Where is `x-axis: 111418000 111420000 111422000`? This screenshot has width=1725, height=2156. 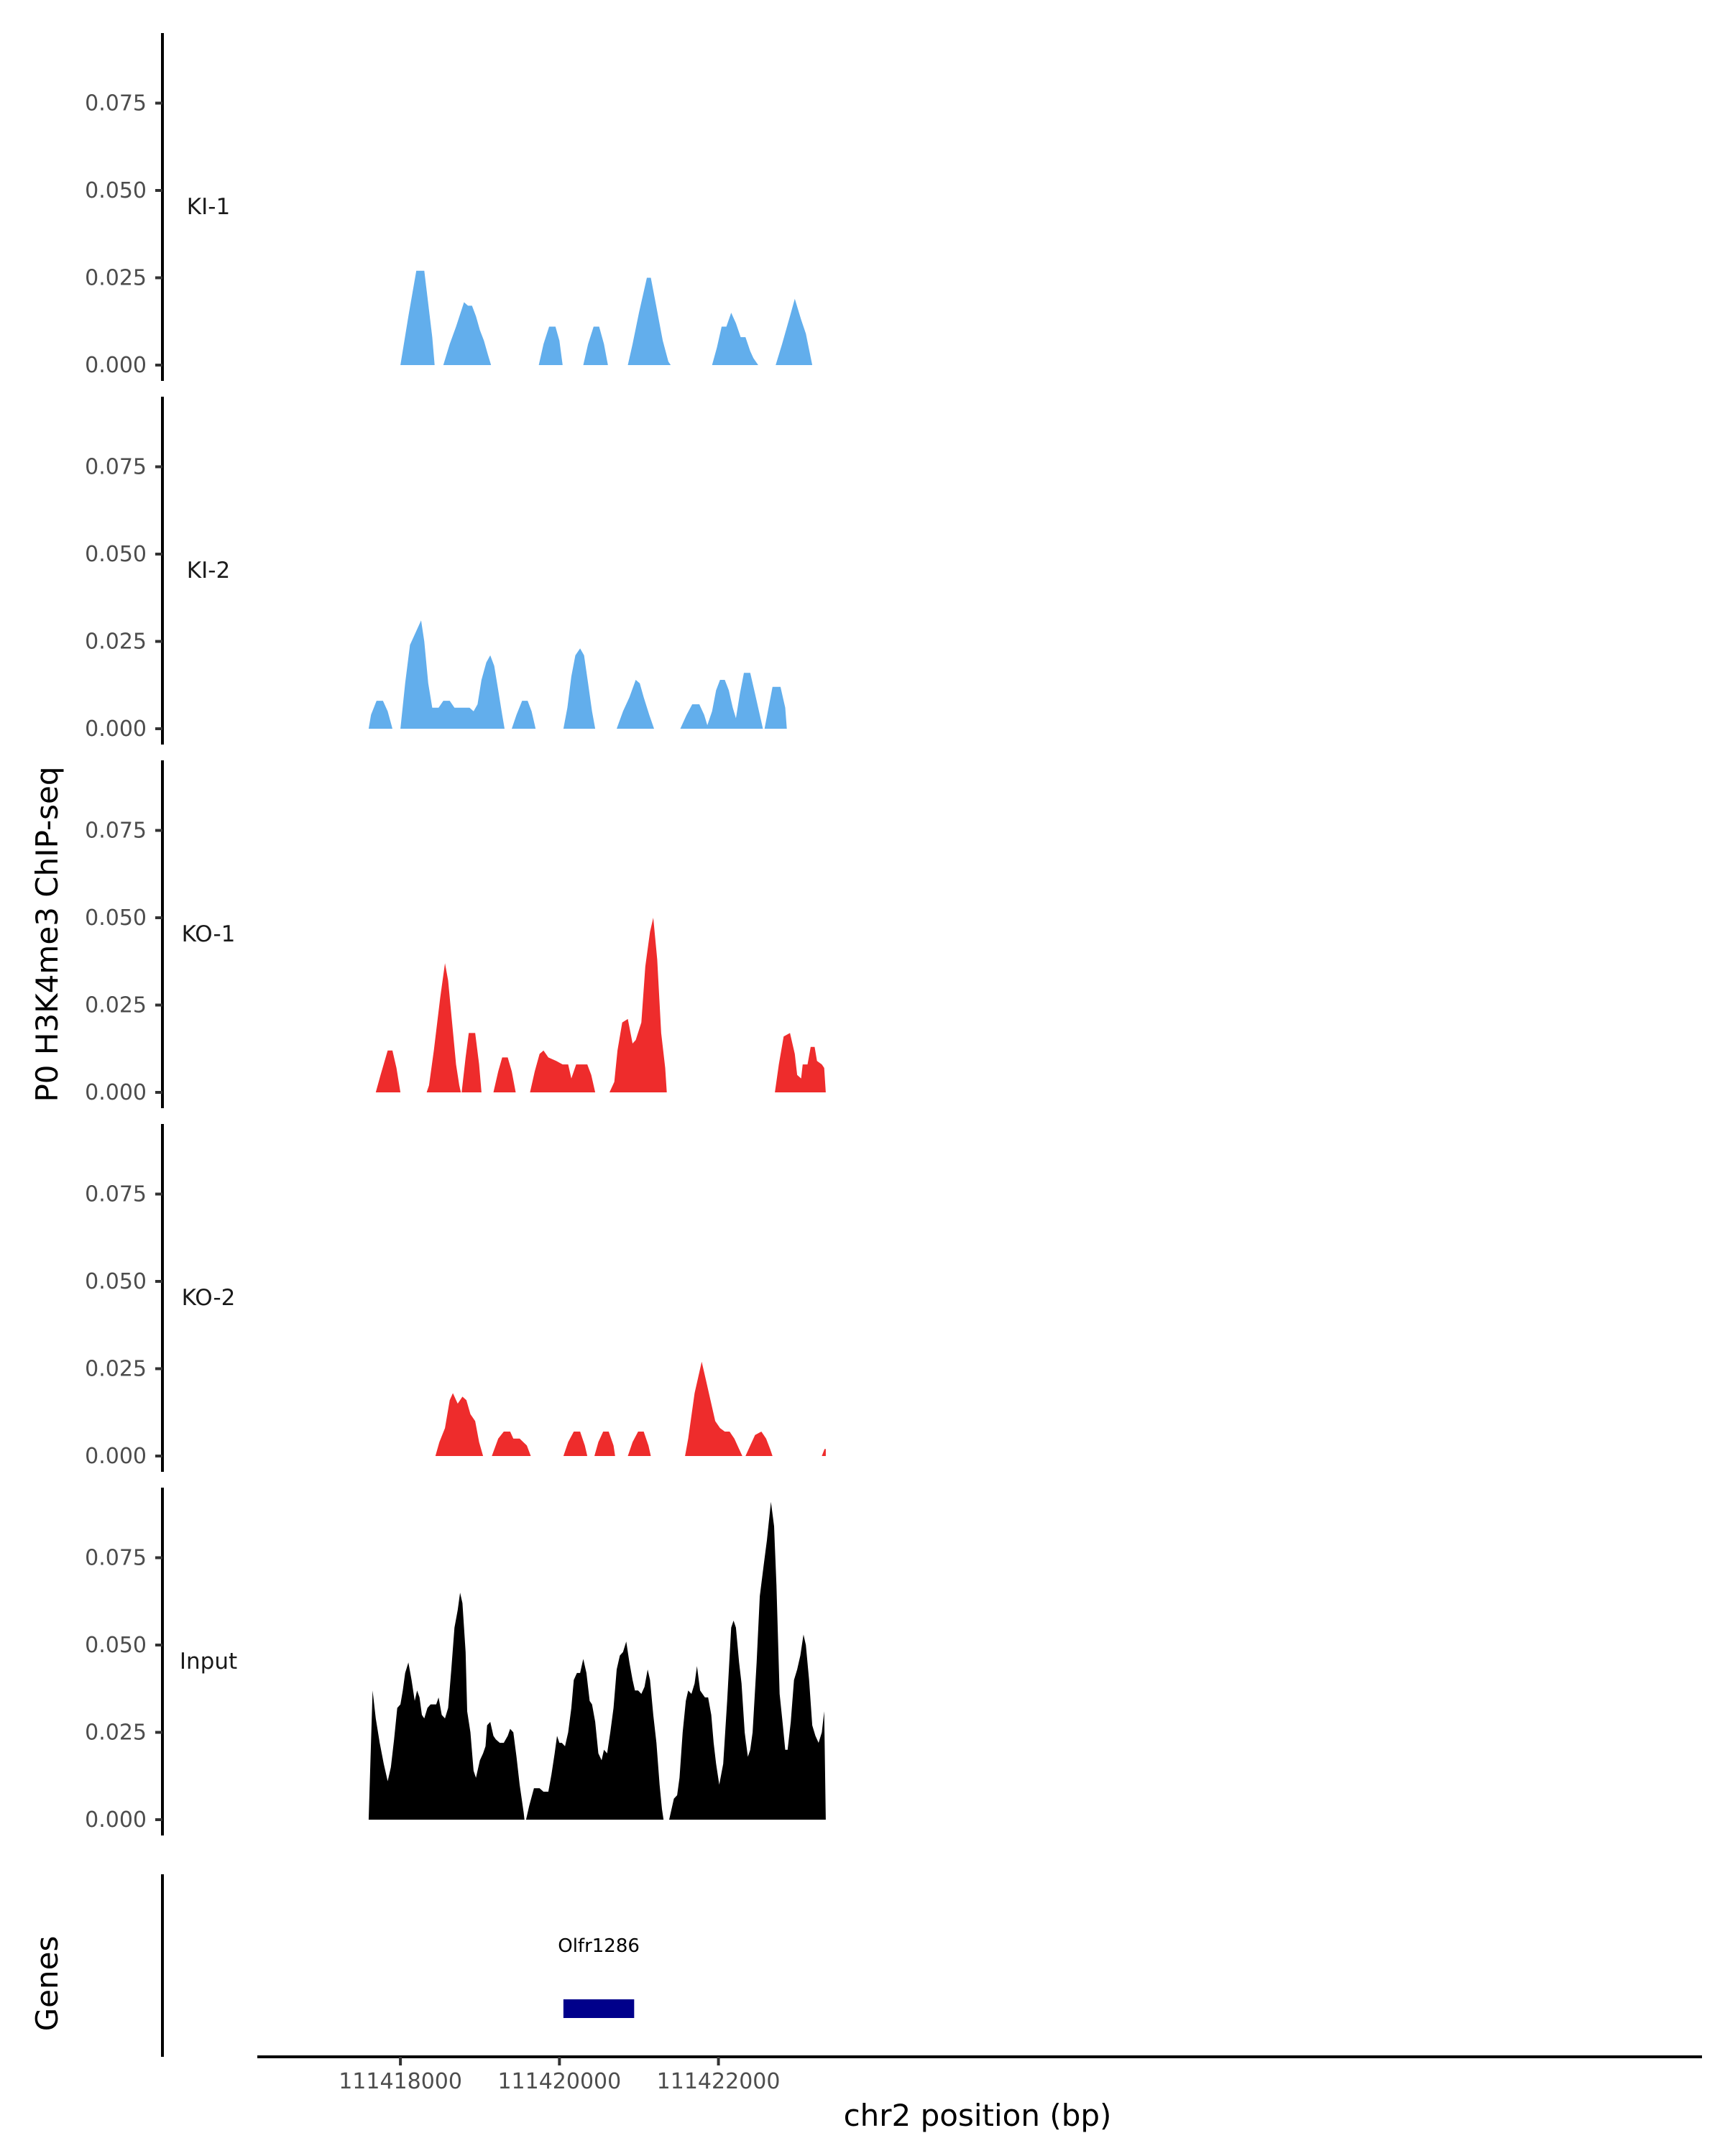
x-axis: 111418000 111420000 111422000 is located at coordinates (979, 2074).